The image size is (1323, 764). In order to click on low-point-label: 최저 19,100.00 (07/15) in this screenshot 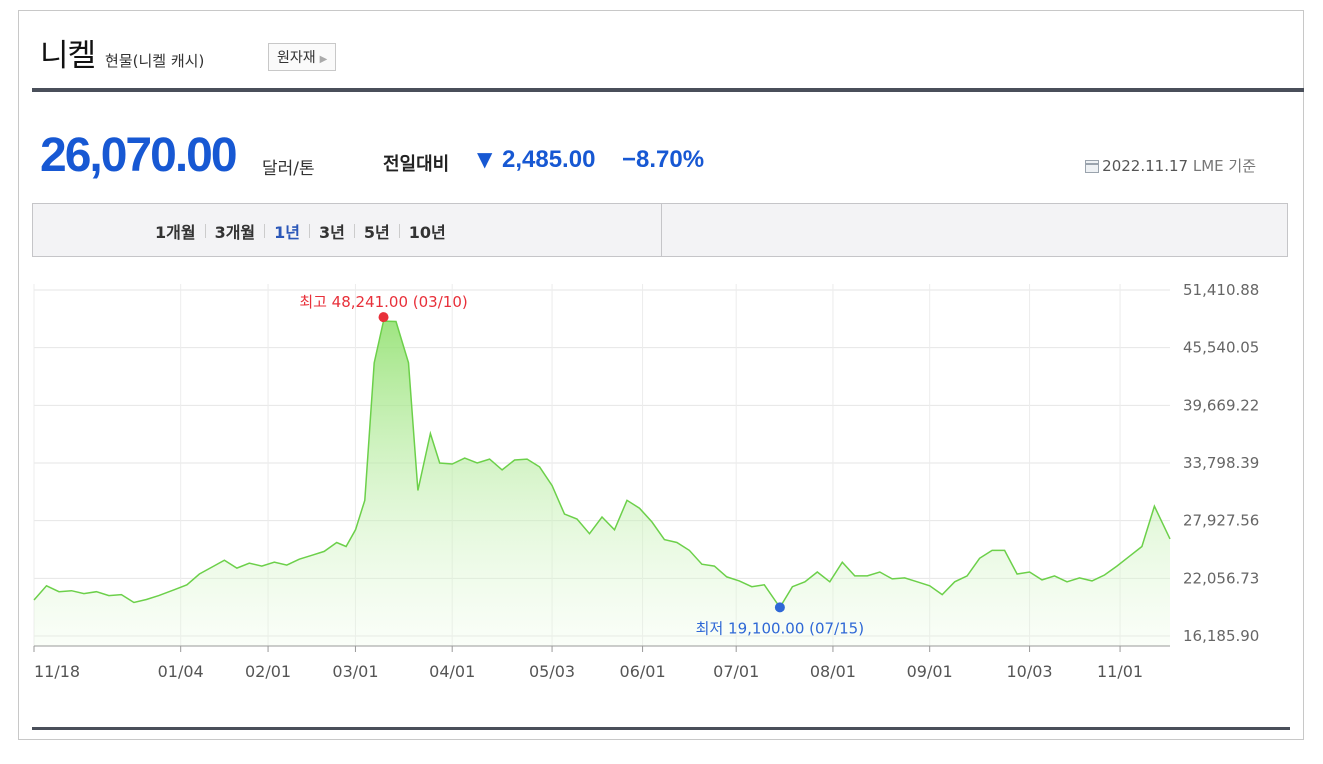, I will do `click(780, 628)`.